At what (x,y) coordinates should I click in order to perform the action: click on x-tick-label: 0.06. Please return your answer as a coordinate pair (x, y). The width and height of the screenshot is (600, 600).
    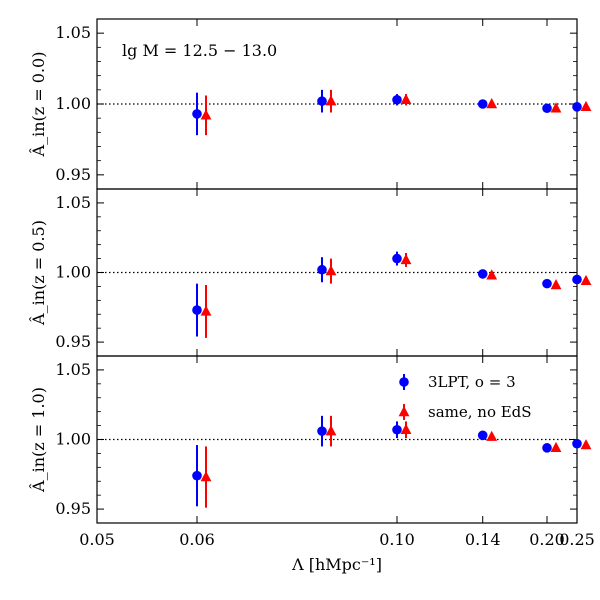
    Looking at the image, I should click on (197, 539).